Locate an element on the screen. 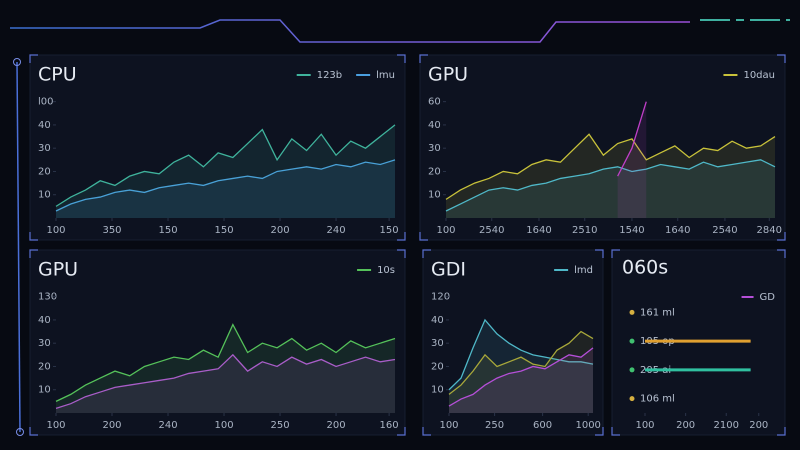  legend-label: 10dau is located at coordinates (759, 75).